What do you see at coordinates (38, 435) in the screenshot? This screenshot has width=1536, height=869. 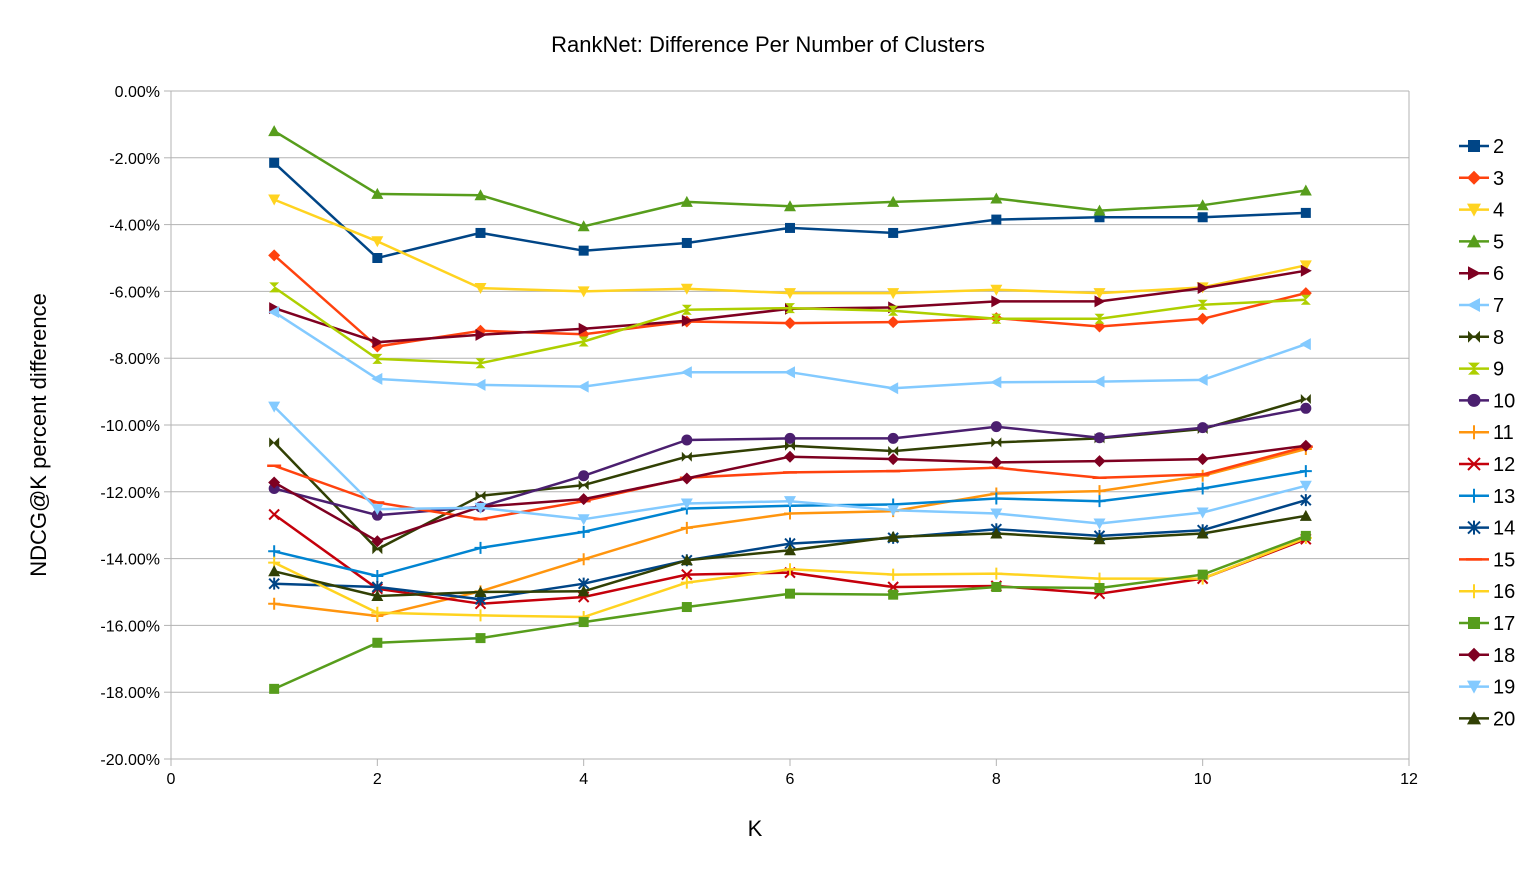 I see `y-axis-title: NDCG@K percent difference` at bounding box center [38, 435].